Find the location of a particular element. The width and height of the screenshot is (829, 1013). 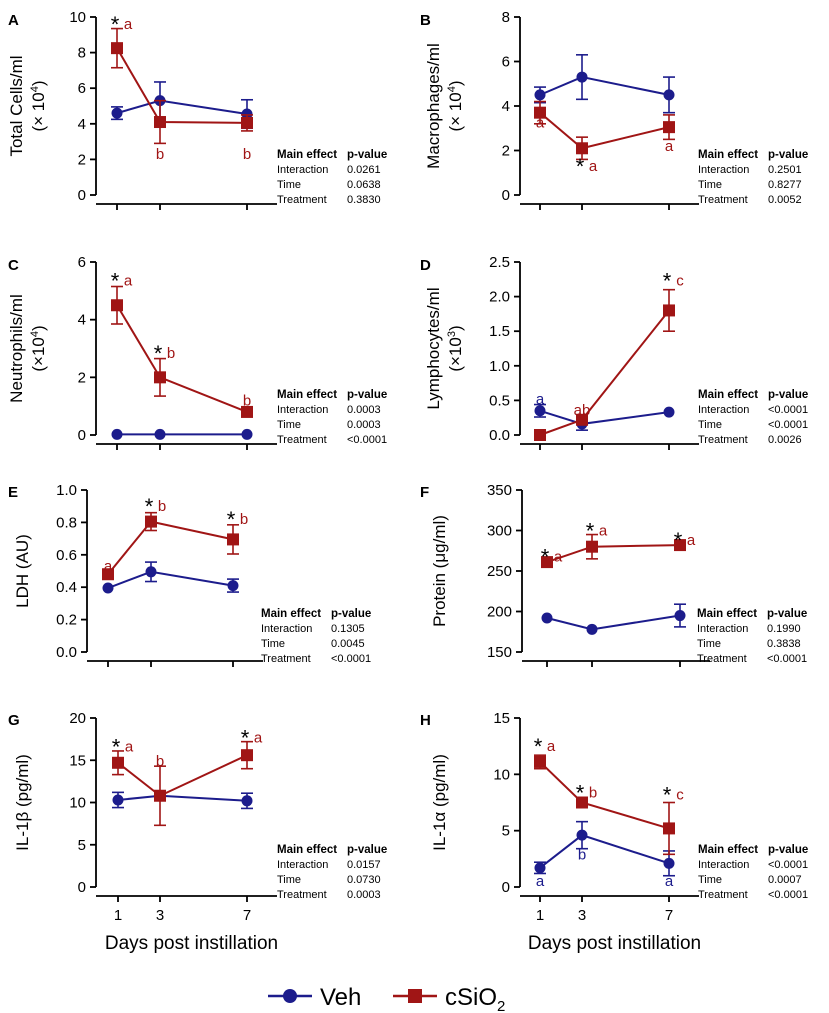

y-axis-label: Neutrophils/ml is located at coordinates (16, 348).